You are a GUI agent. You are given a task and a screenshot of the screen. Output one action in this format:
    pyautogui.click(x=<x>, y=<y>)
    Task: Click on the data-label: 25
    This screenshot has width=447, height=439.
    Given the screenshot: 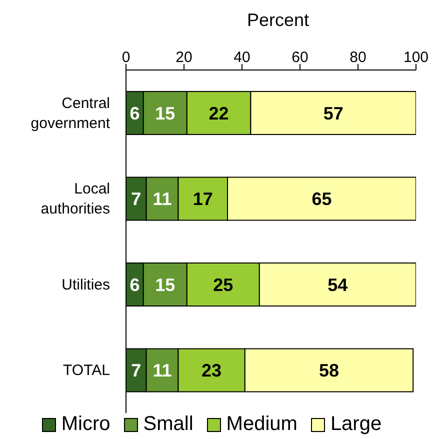 What is the action you would take?
    pyautogui.click(x=223, y=284)
    